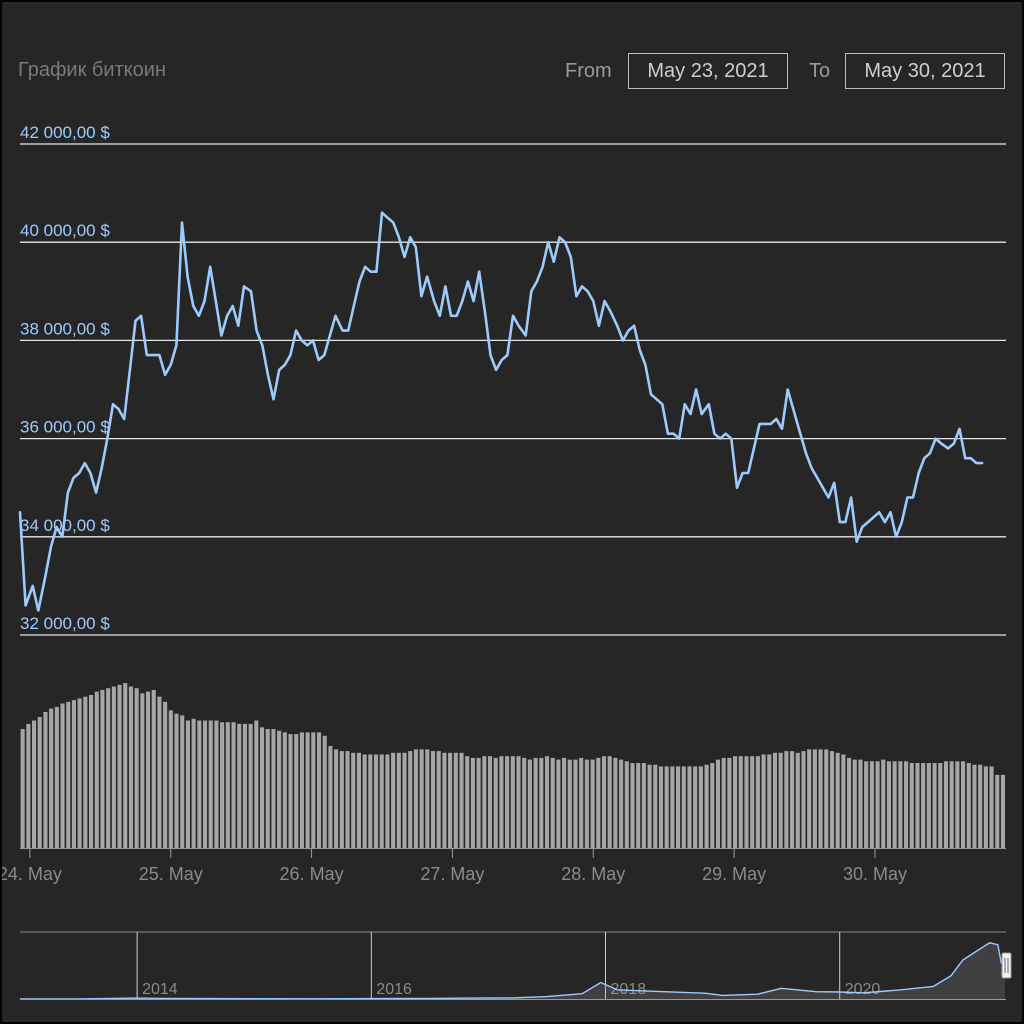  I want to click on y-tick-label: 40 000,00 $, so click(65, 230).